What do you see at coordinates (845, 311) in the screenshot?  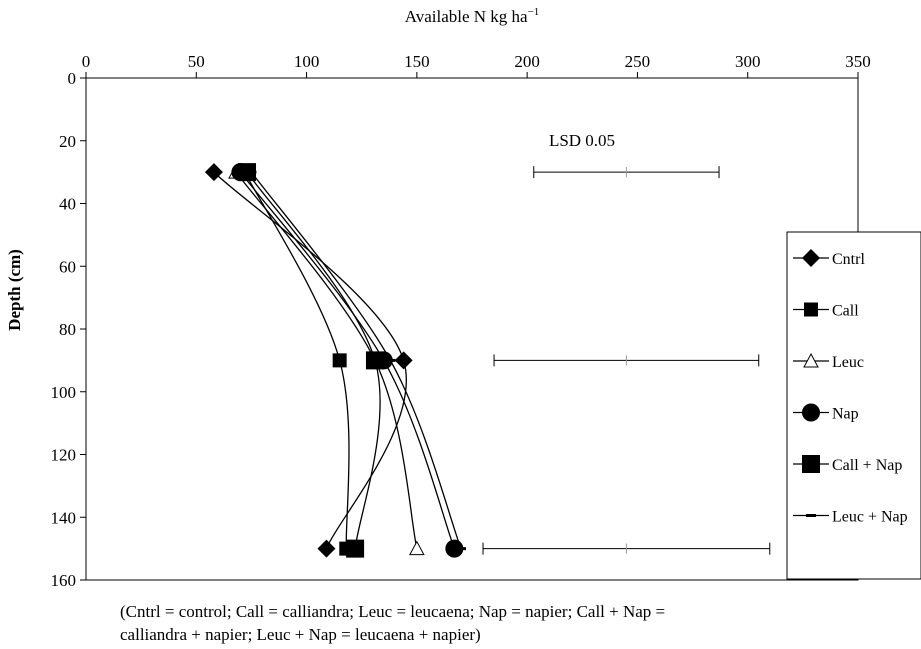 I see `legend-label: Call` at bounding box center [845, 311].